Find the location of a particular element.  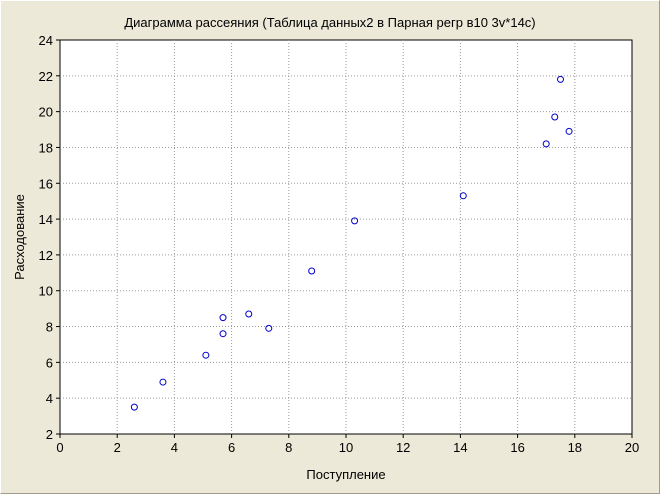

x-tick-label: 6 is located at coordinates (231, 447).